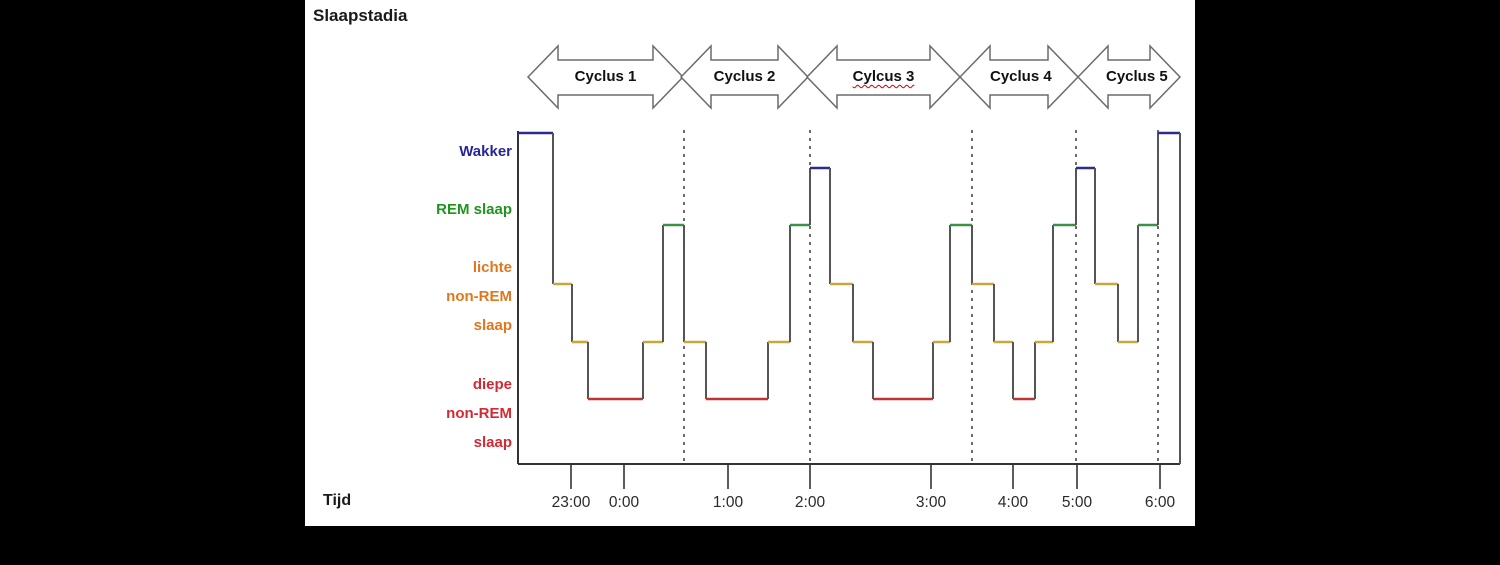 The height and width of the screenshot is (565, 1500). I want to click on x-tick-label: 4:00, so click(1013, 502).